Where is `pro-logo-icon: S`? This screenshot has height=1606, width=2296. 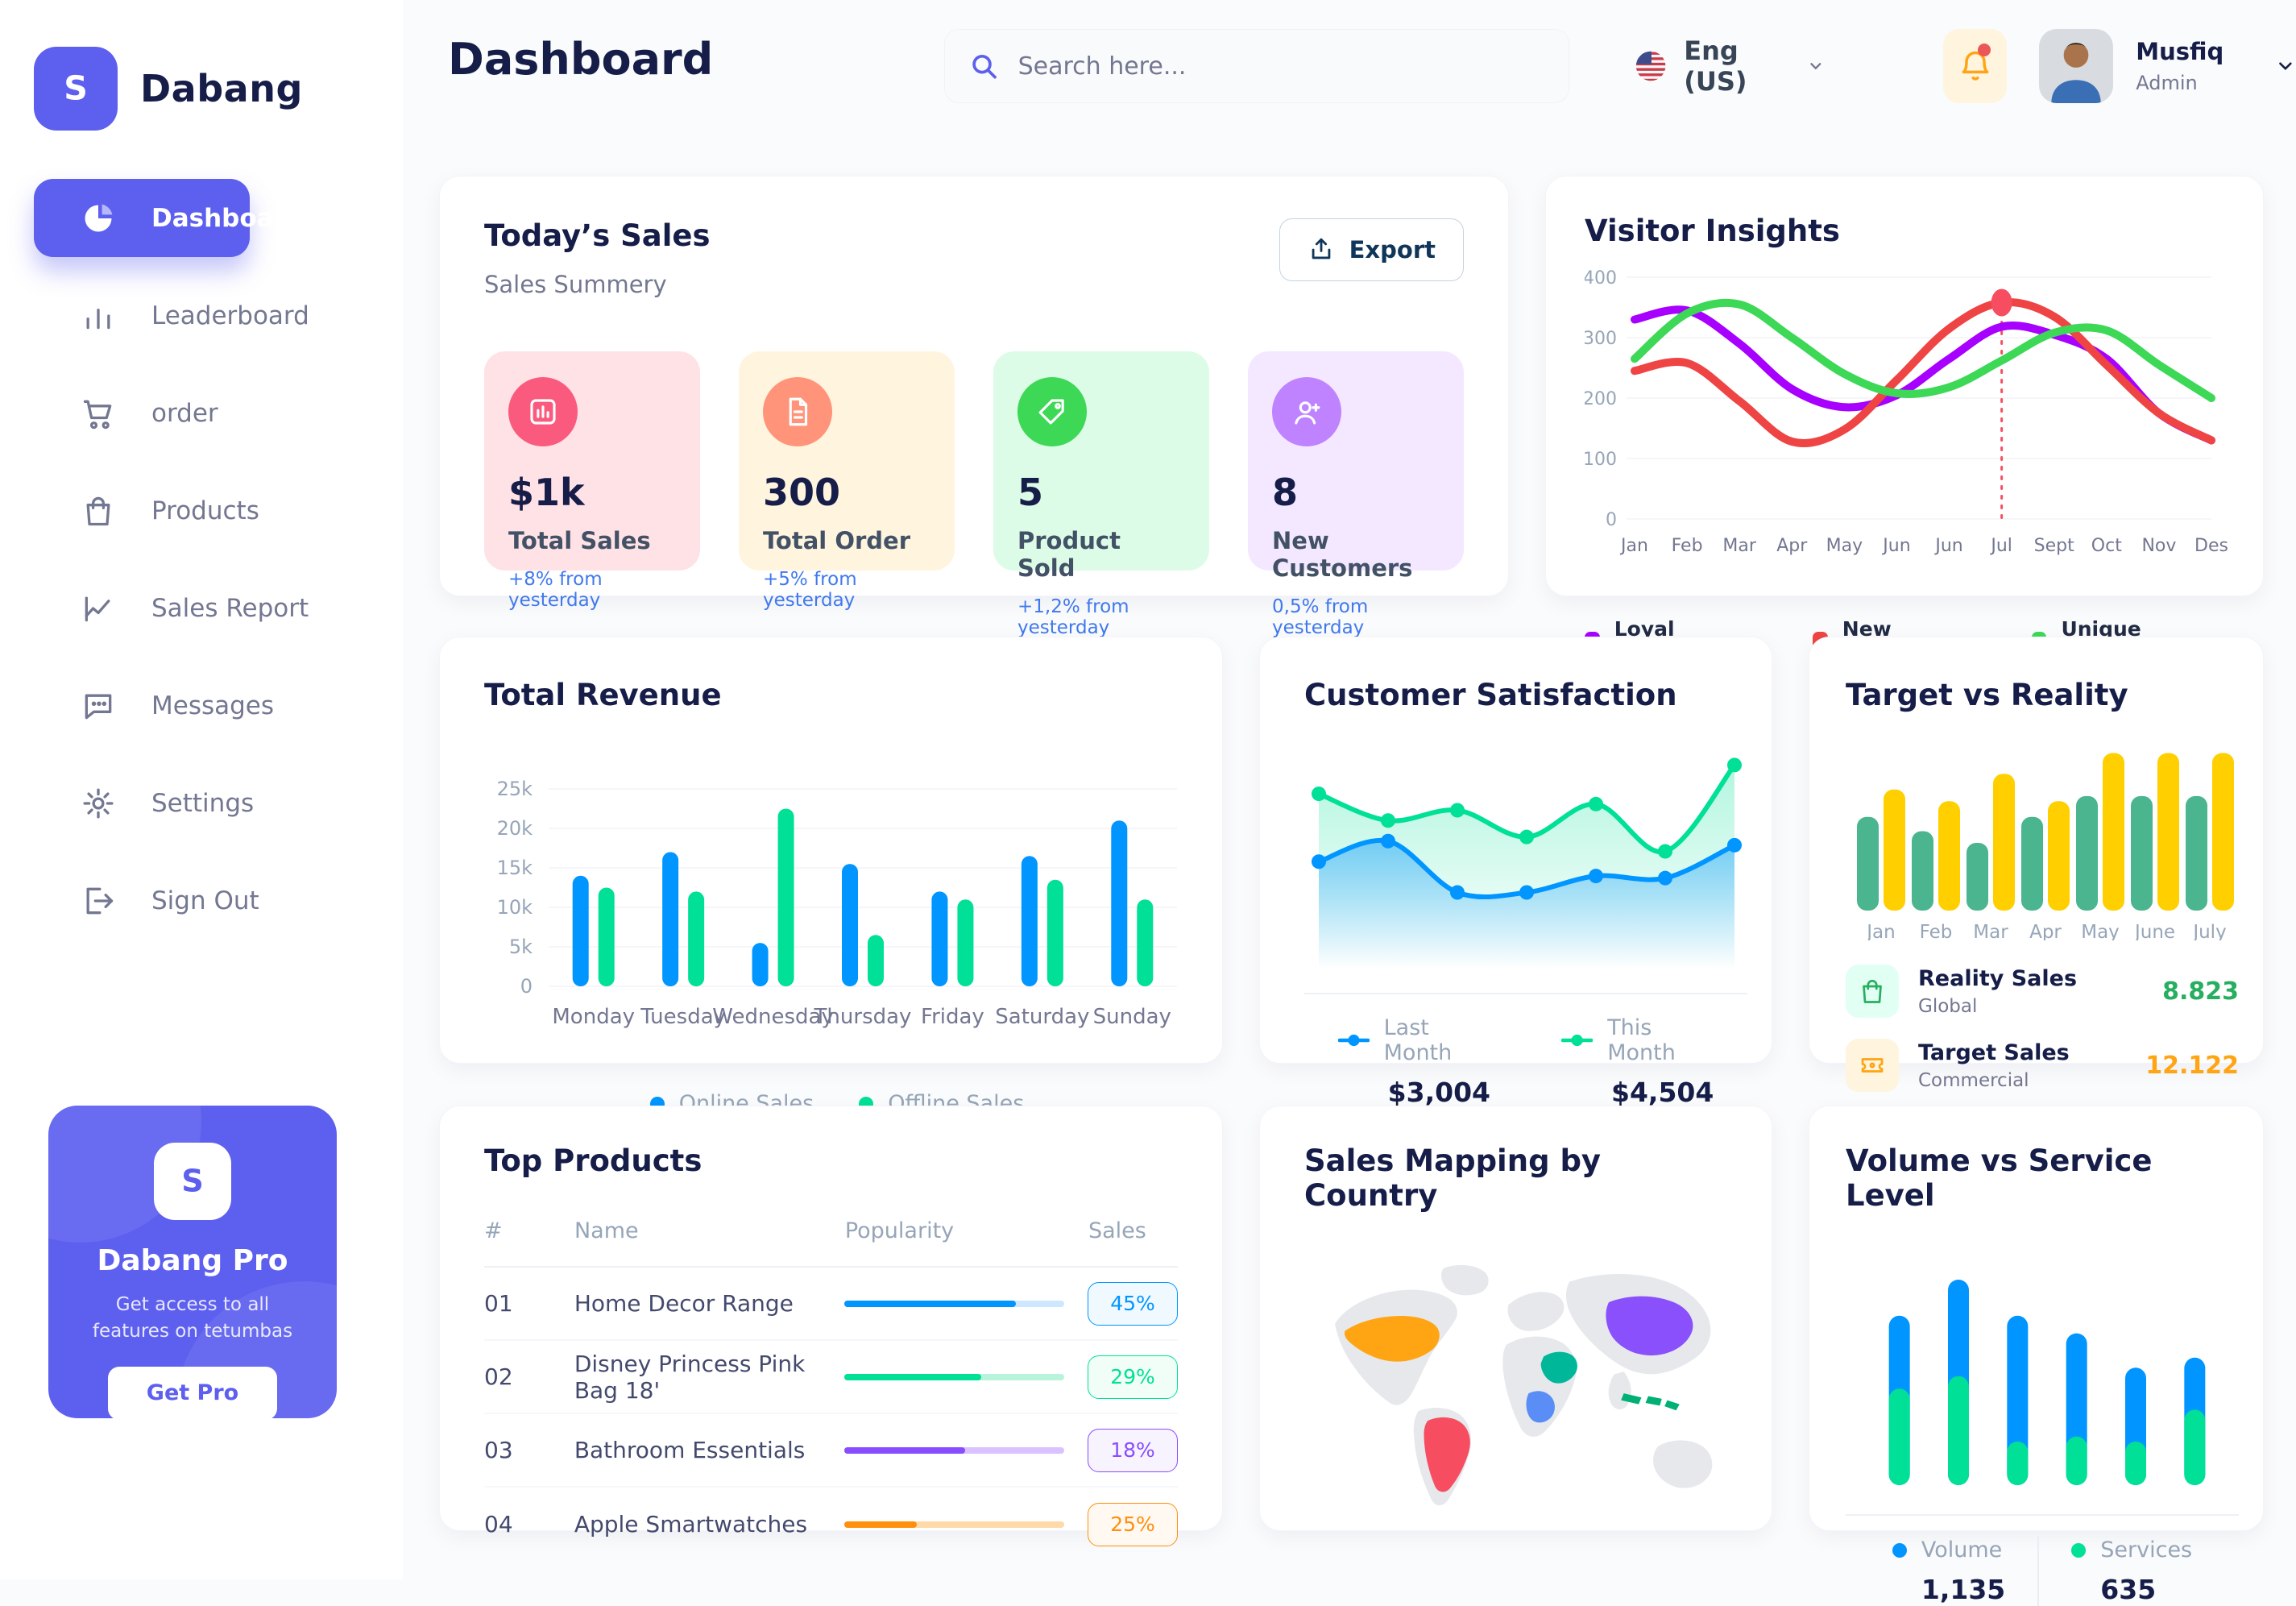 pro-logo-icon: S is located at coordinates (192, 1181).